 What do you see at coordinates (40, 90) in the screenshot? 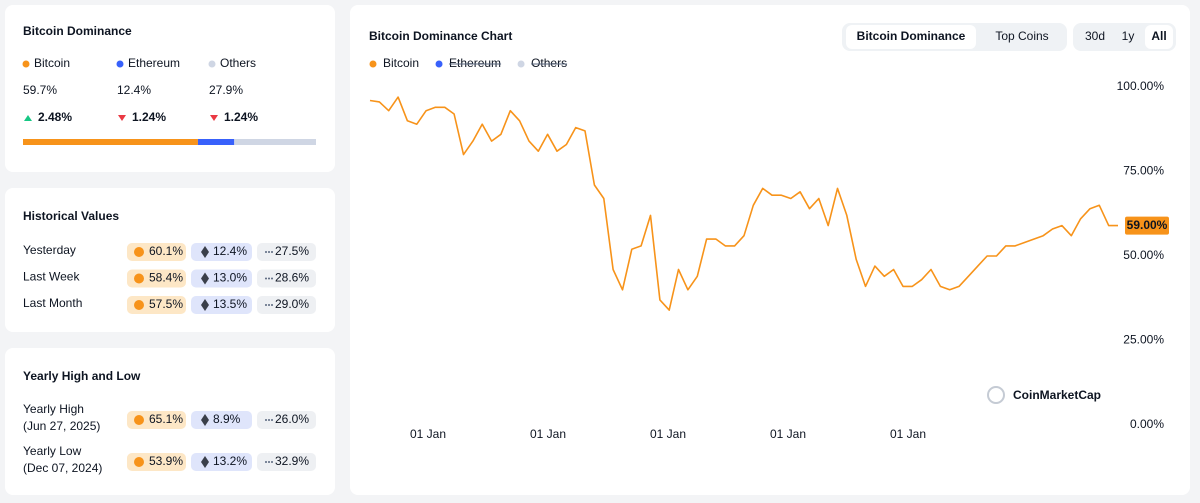
I see `dominance-value: 59.7%` at bounding box center [40, 90].